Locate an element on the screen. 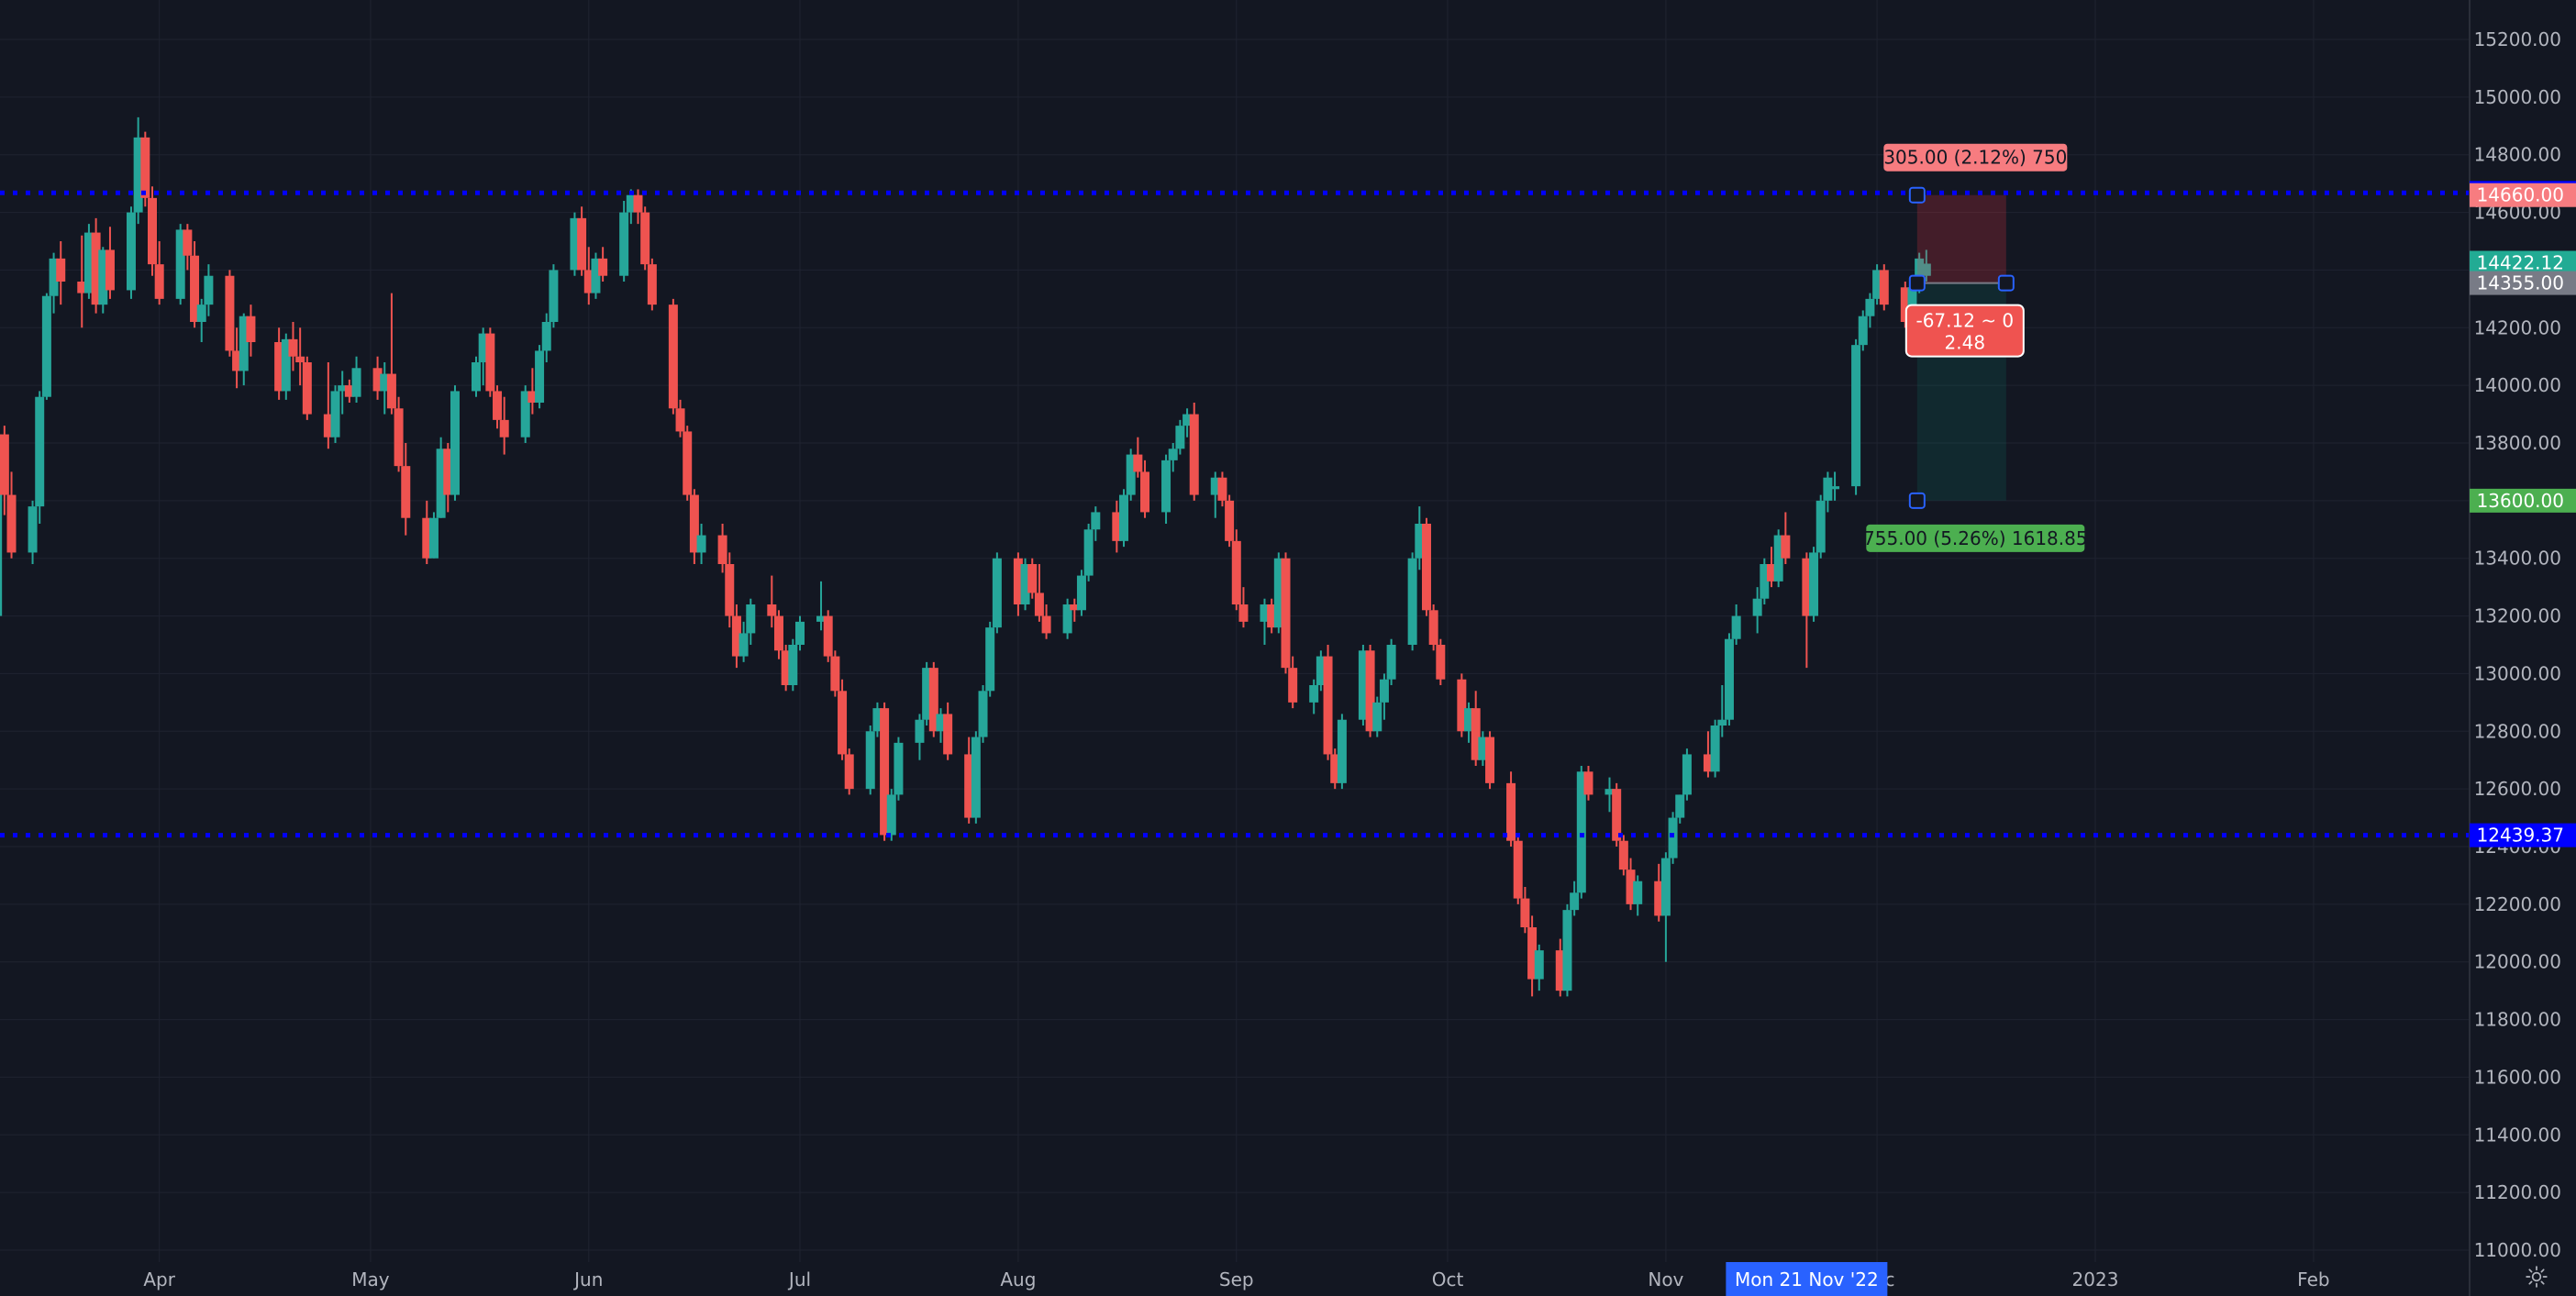  price-tick-label: 13800.00 is located at coordinates (2517, 443).